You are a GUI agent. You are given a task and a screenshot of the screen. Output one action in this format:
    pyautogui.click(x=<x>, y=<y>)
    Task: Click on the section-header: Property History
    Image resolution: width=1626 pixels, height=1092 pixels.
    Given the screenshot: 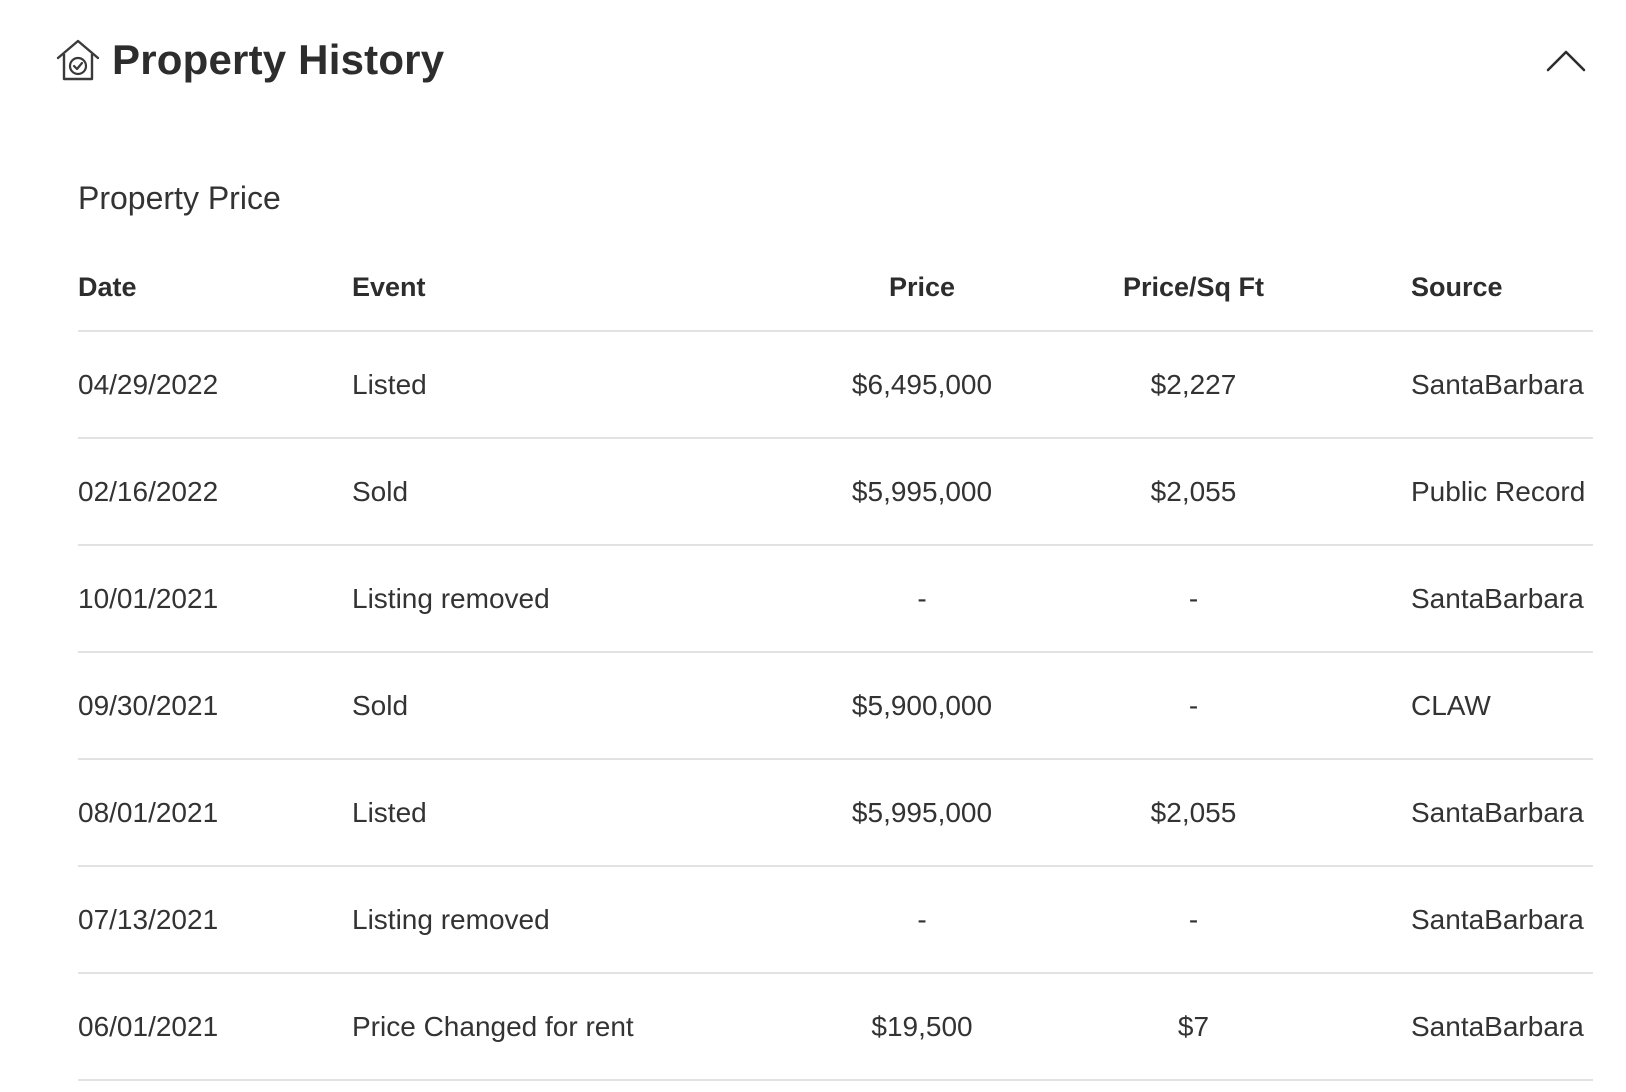 What is the action you would take?
    pyautogui.click(x=840, y=60)
    